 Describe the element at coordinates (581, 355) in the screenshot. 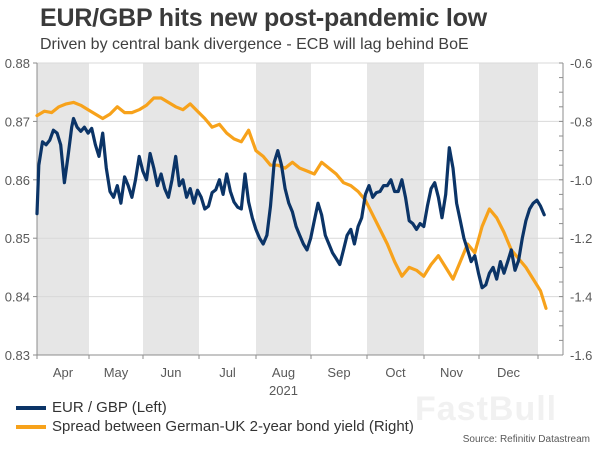

I see `right-tick-label: -1.6` at that location.